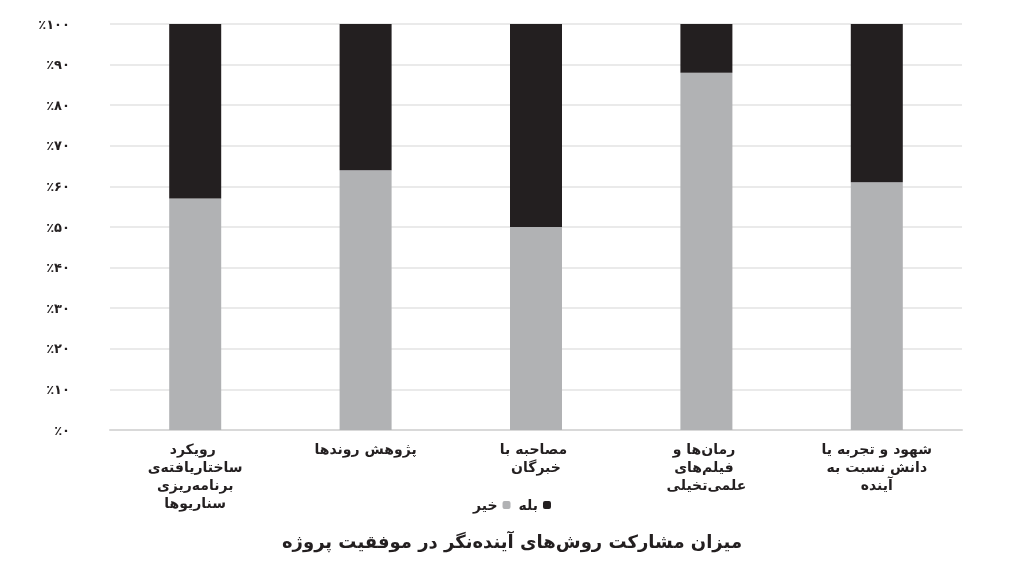  I want to click on y-tick-label: ٪۷۰, so click(58, 146).